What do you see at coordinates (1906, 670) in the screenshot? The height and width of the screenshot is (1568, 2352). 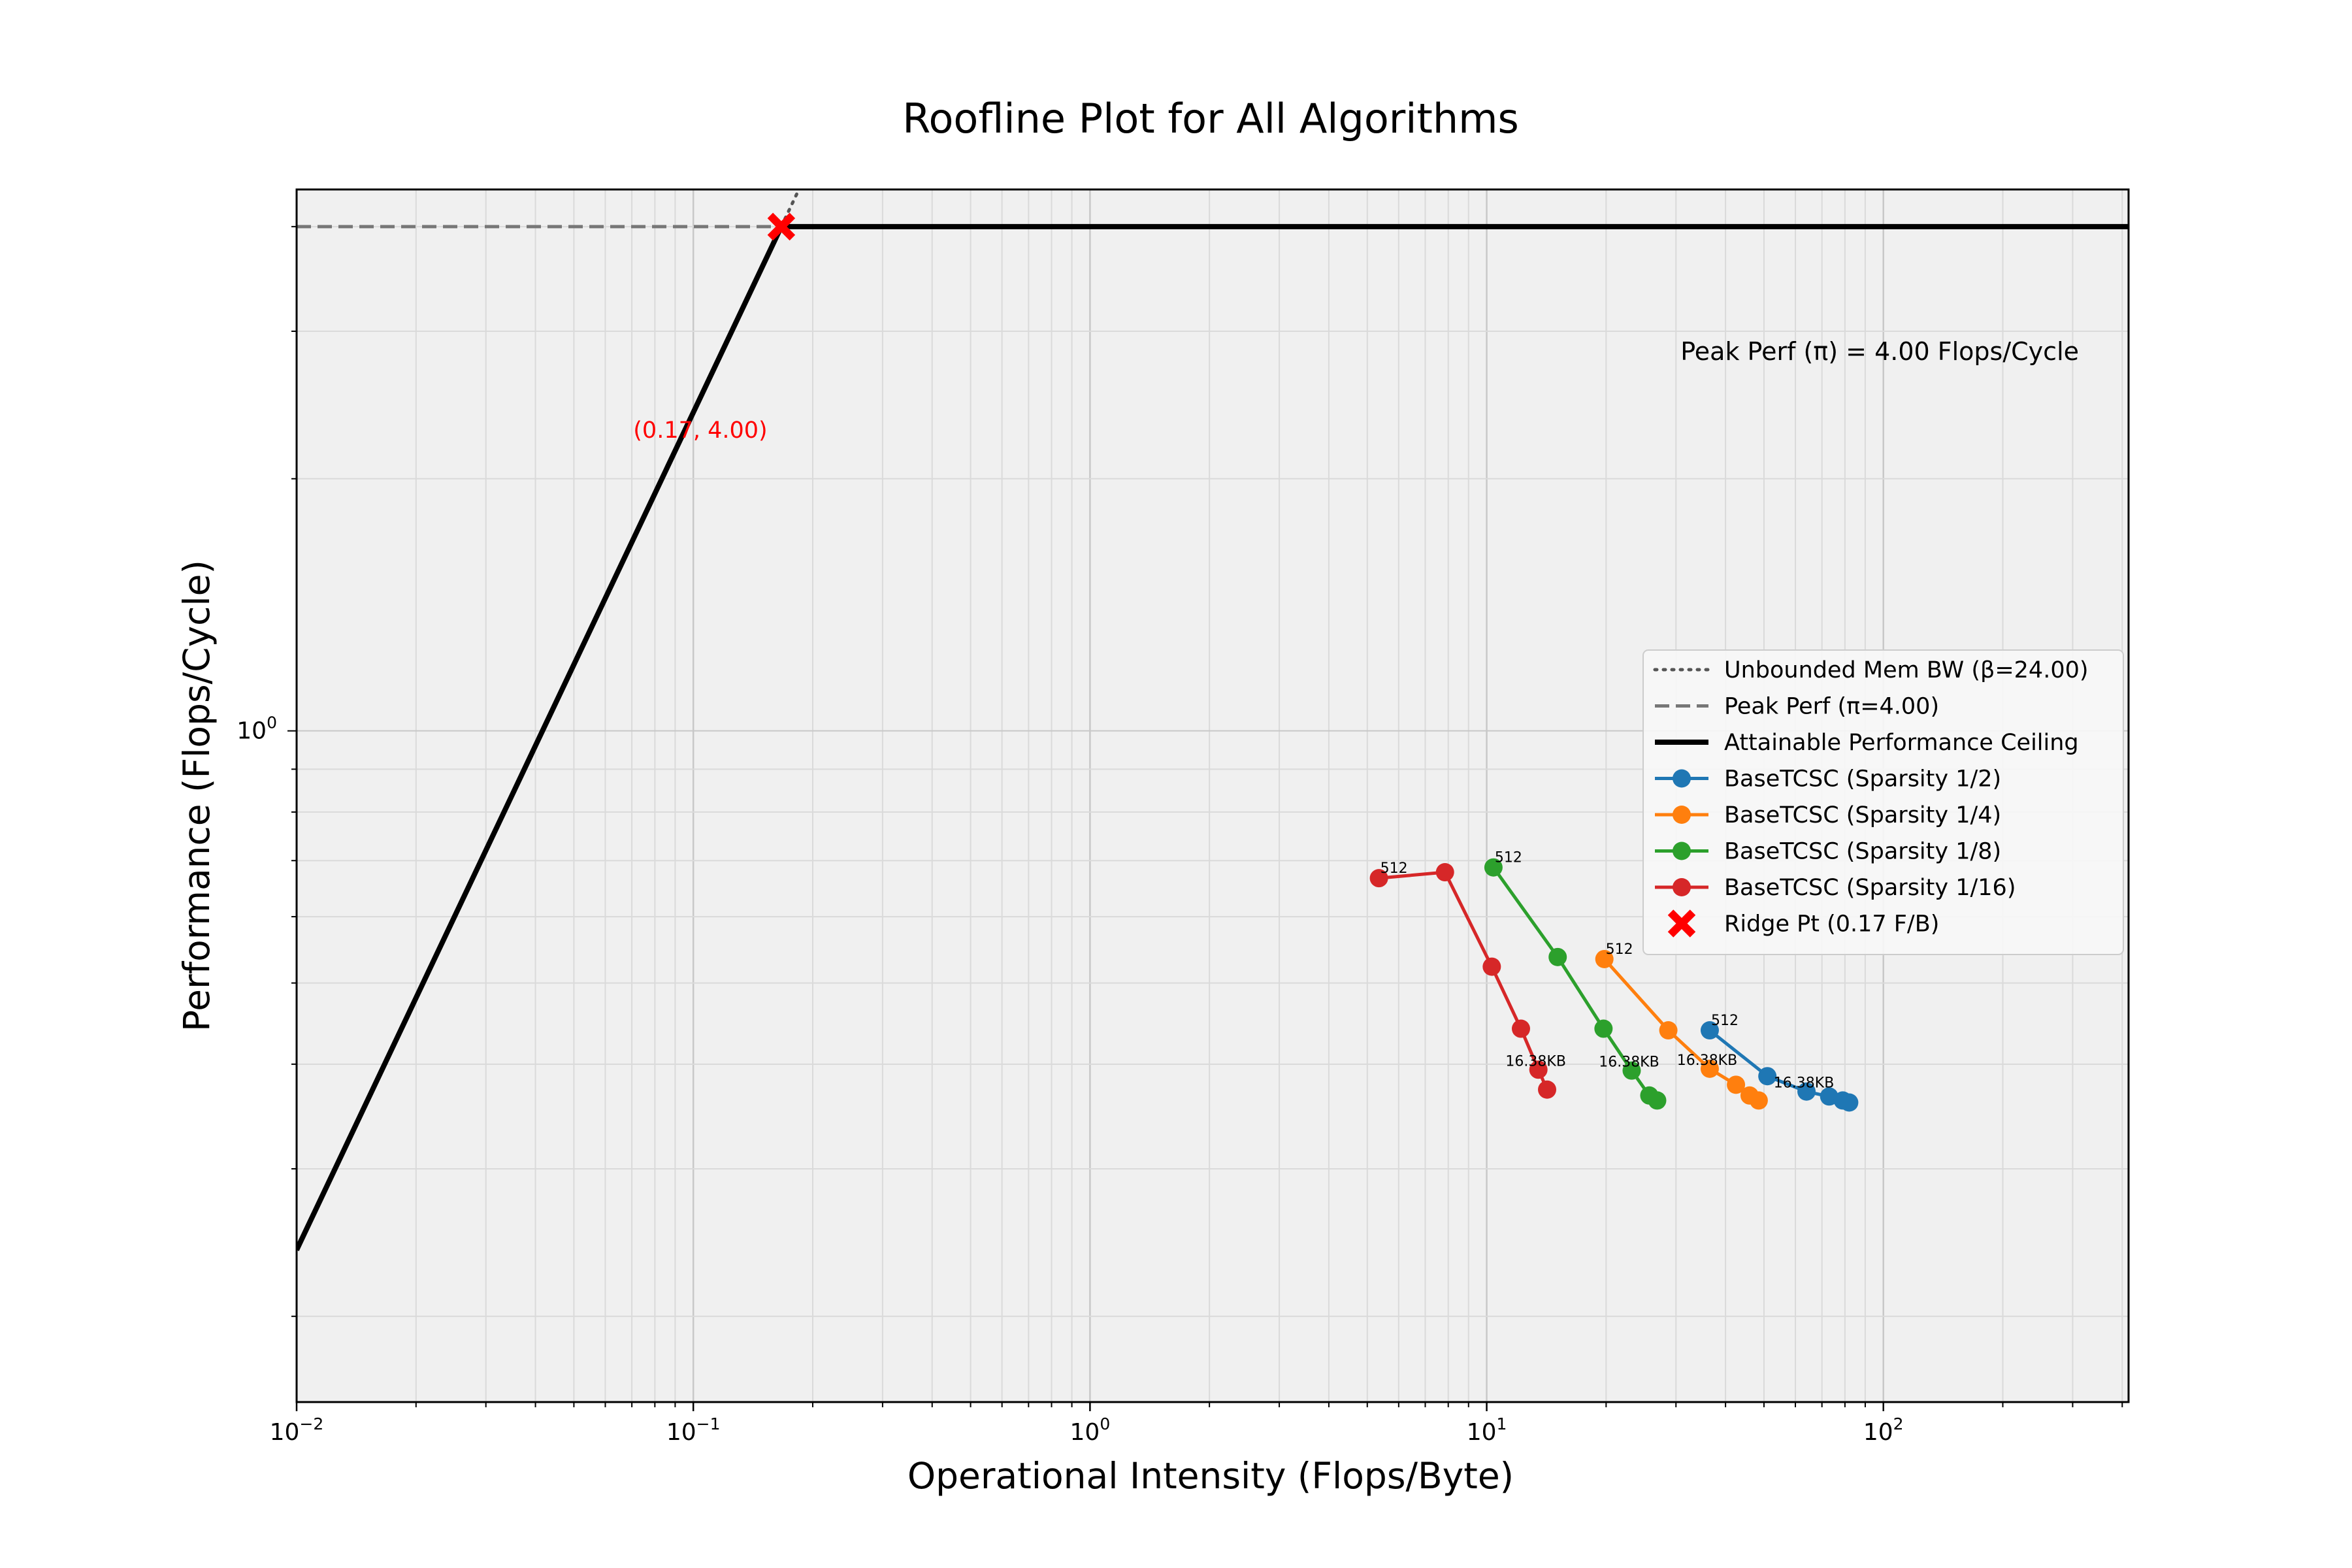 I see `legend-label: Unbounded Mem BW (β=24.00)` at bounding box center [1906, 670].